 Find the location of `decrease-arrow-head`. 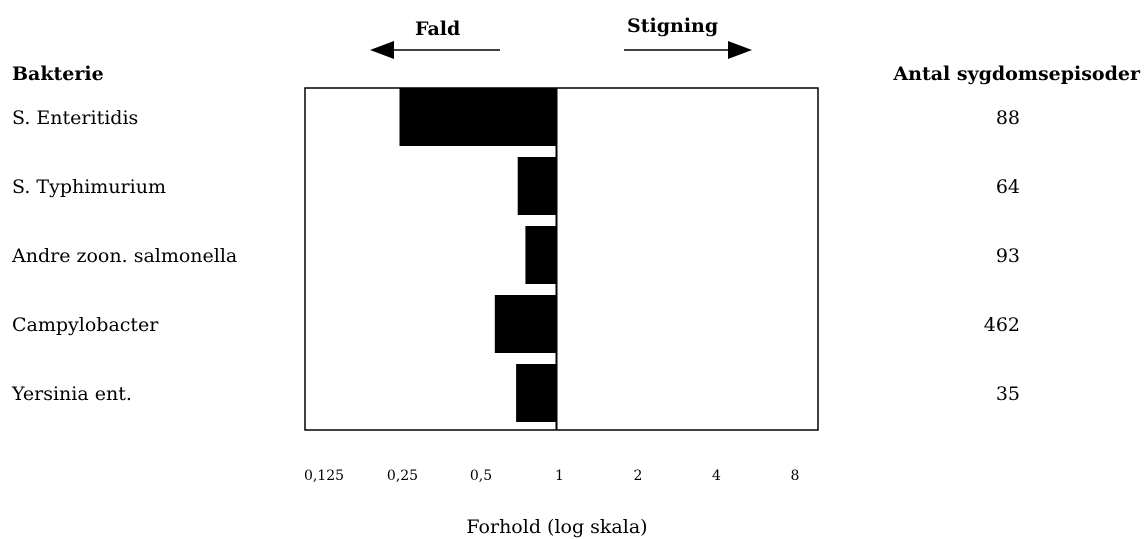

decrease-arrow-head is located at coordinates (382, 50).